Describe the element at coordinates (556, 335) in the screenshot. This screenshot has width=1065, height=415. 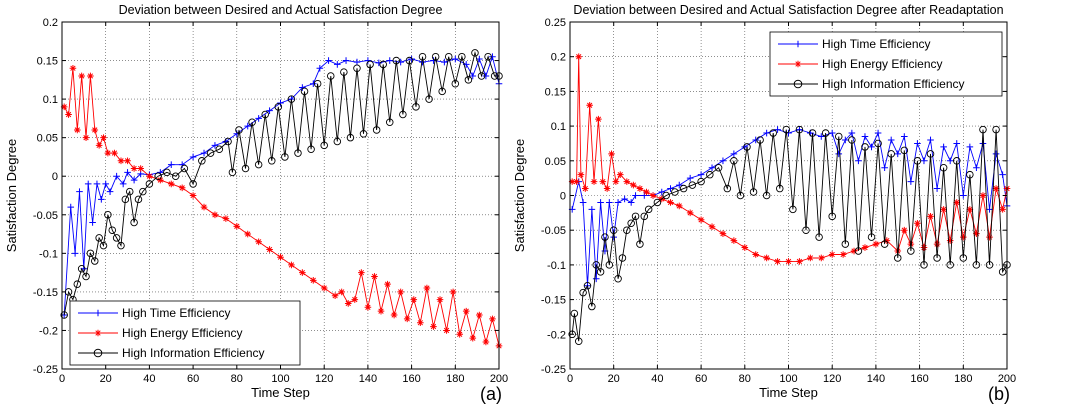
I see `y-tick-label: -0.2` at that location.